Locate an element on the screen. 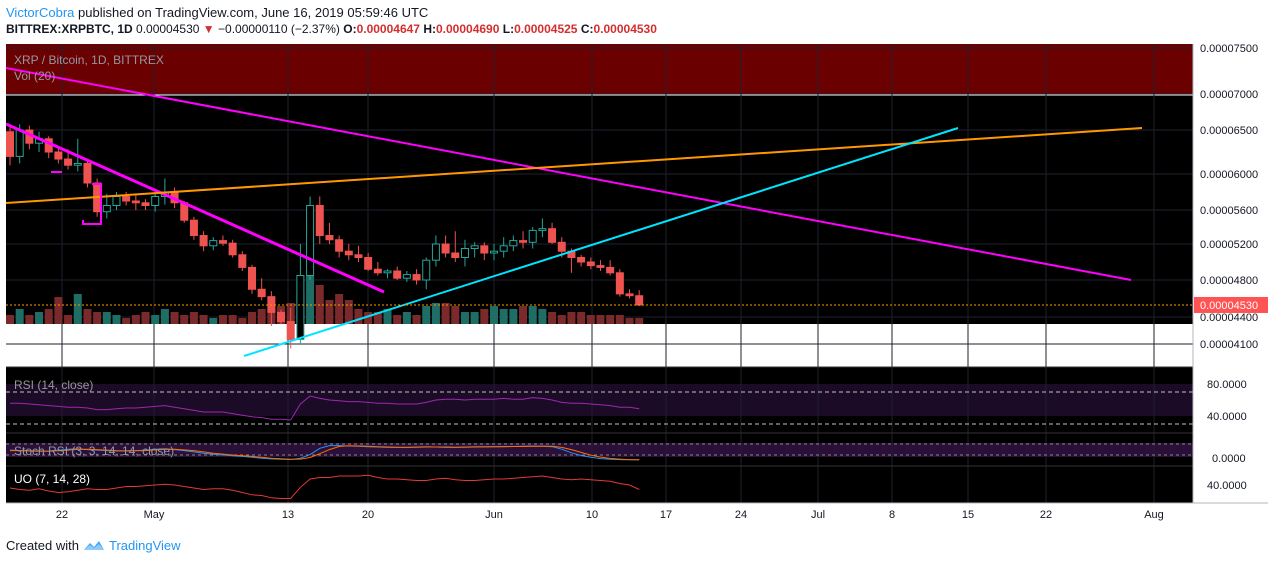 The width and height of the screenshot is (1273, 563). resistance-zone is located at coordinates (599, 69).